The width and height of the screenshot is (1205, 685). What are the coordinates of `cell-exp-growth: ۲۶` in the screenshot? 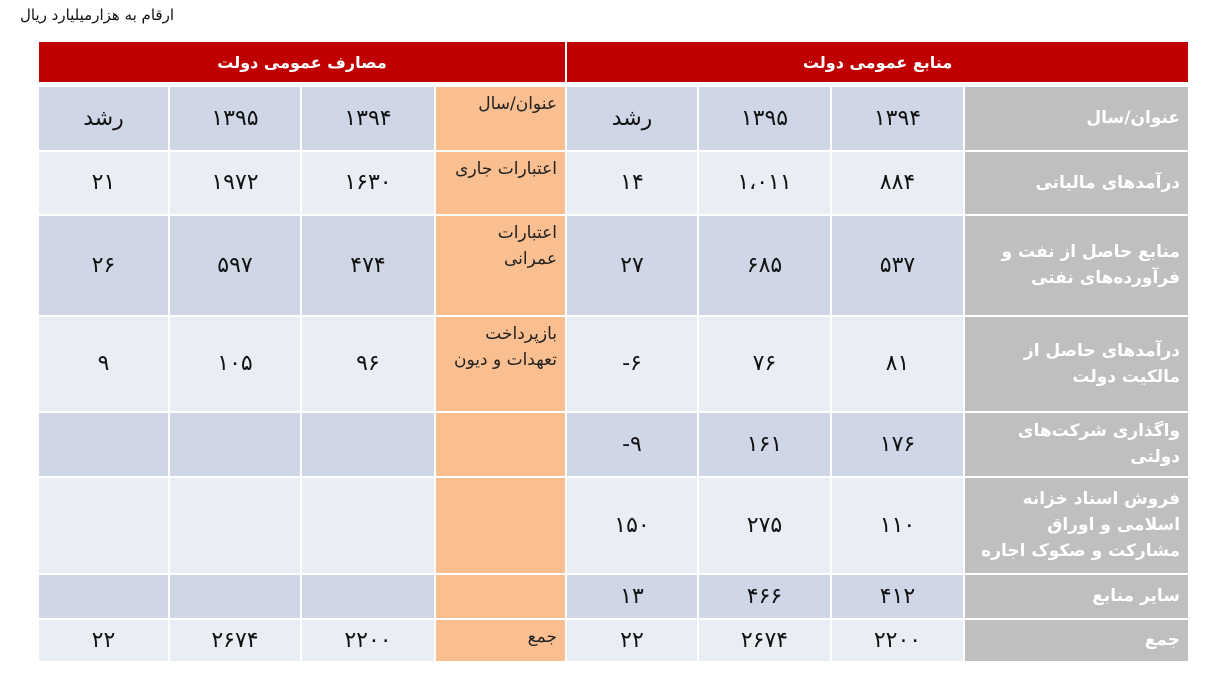 It's located at (103, 265).